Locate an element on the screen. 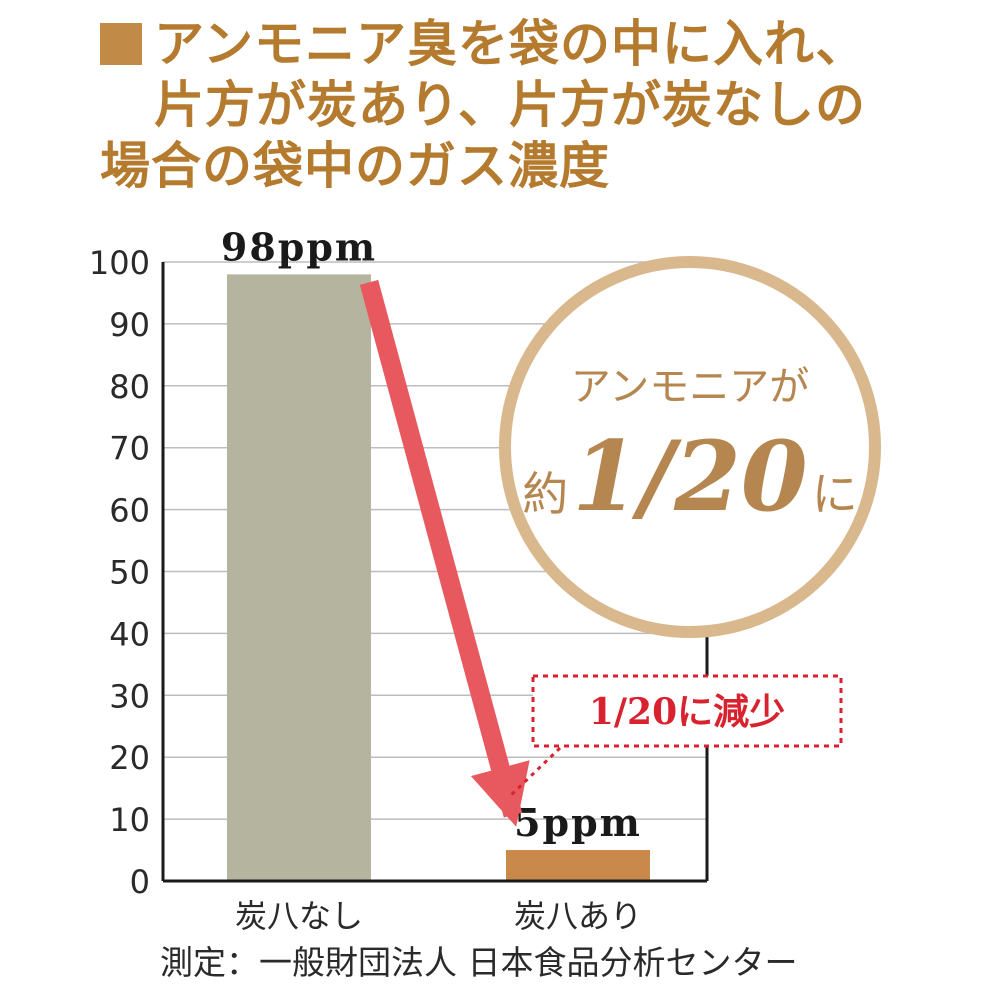 The height and width of the screenshot is (1000, 1000). circle-prefix: 約 is located at coordinates (545, 494).